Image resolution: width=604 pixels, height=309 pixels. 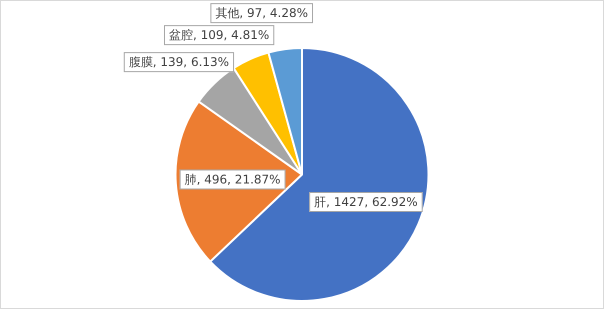 I want to click on slice-label: 盆腔, so click(x=180, y=35).